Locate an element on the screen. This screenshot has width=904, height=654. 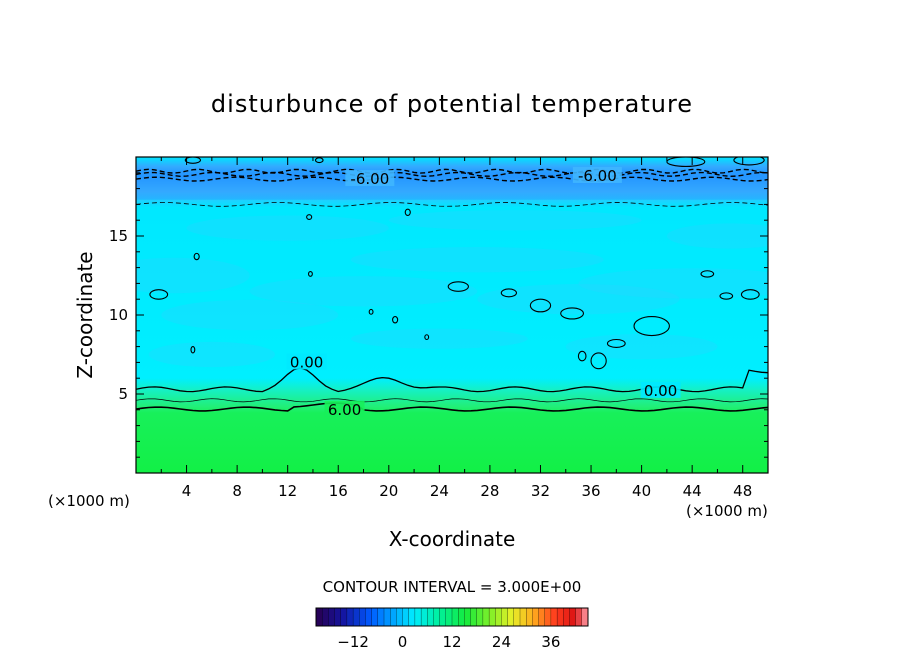
x-tick-label: 16 is located at coordinates (338, 491).